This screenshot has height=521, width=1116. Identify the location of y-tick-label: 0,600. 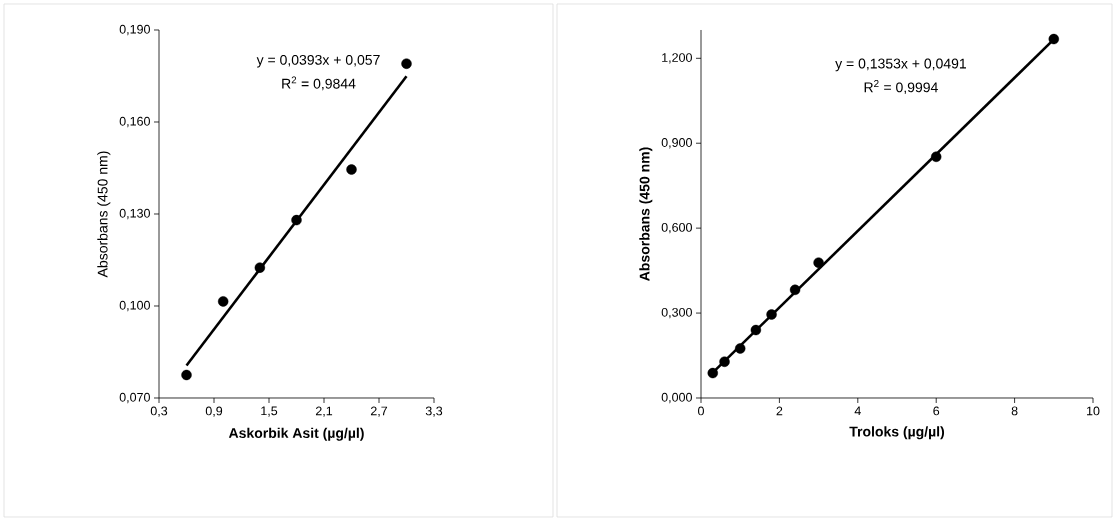
(676, 228).